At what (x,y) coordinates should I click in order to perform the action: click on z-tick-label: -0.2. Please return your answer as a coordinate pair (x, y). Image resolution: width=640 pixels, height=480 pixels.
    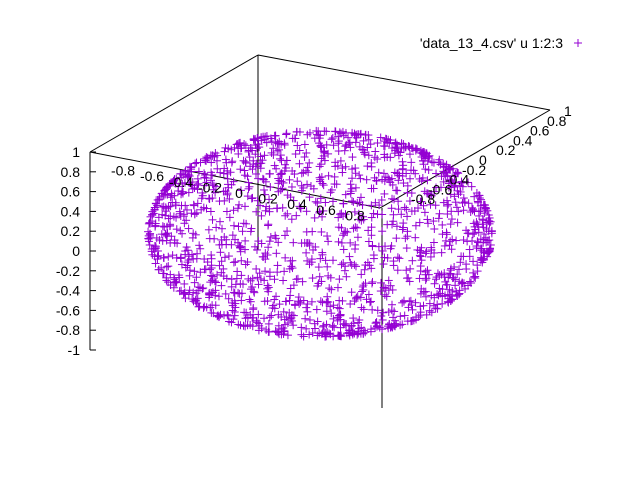
    Looking at the image, I should click on (68, 271).